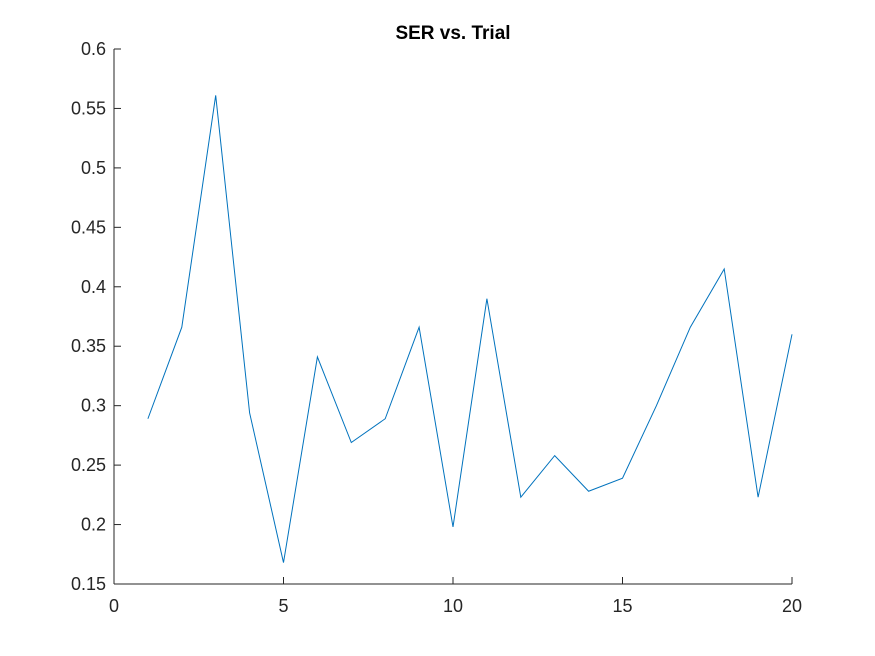  What do you see at coordinates (93, 287) in the screenshot?
I see `y-tick-label: 0.4` at bounding box center [93, 287].